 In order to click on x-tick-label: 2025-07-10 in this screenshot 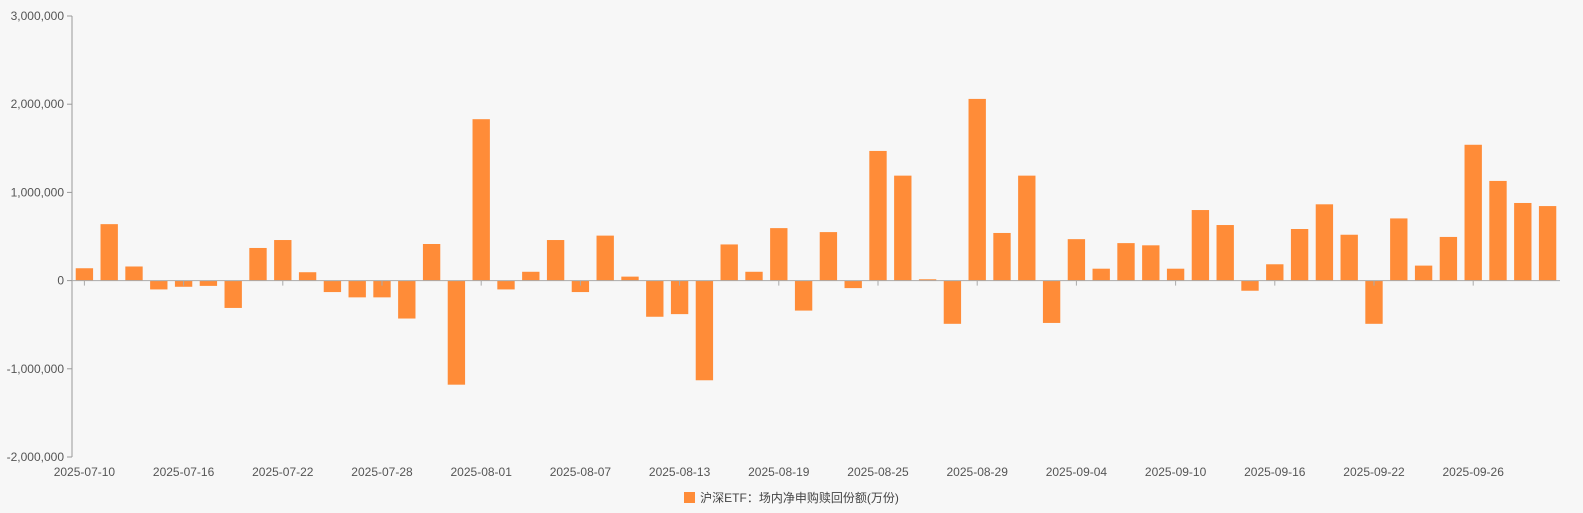, I will do `click(85, 472)`.